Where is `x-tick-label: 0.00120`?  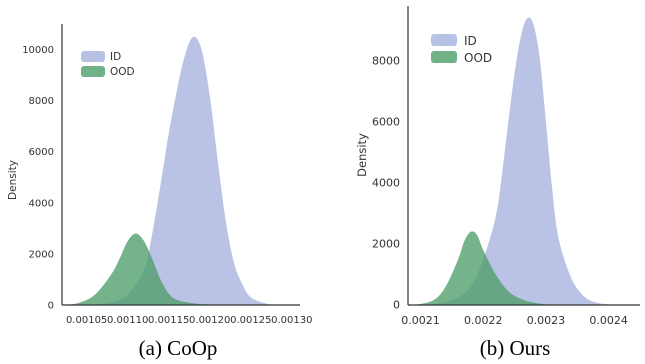
x-tick-label: 0.00120 is located at coordinates (209, 320).